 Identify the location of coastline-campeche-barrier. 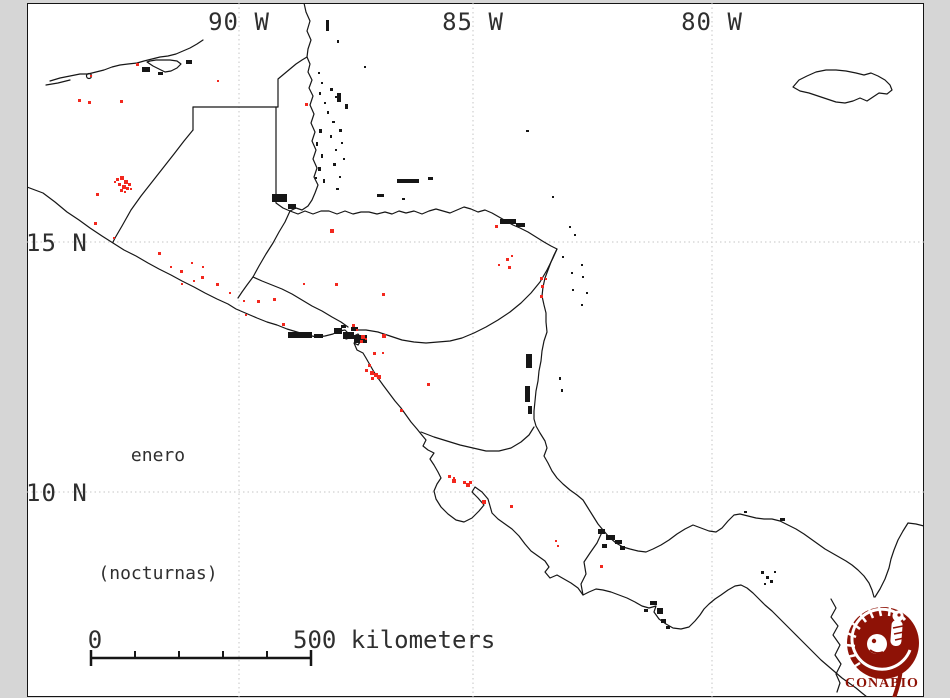
(58, 82).